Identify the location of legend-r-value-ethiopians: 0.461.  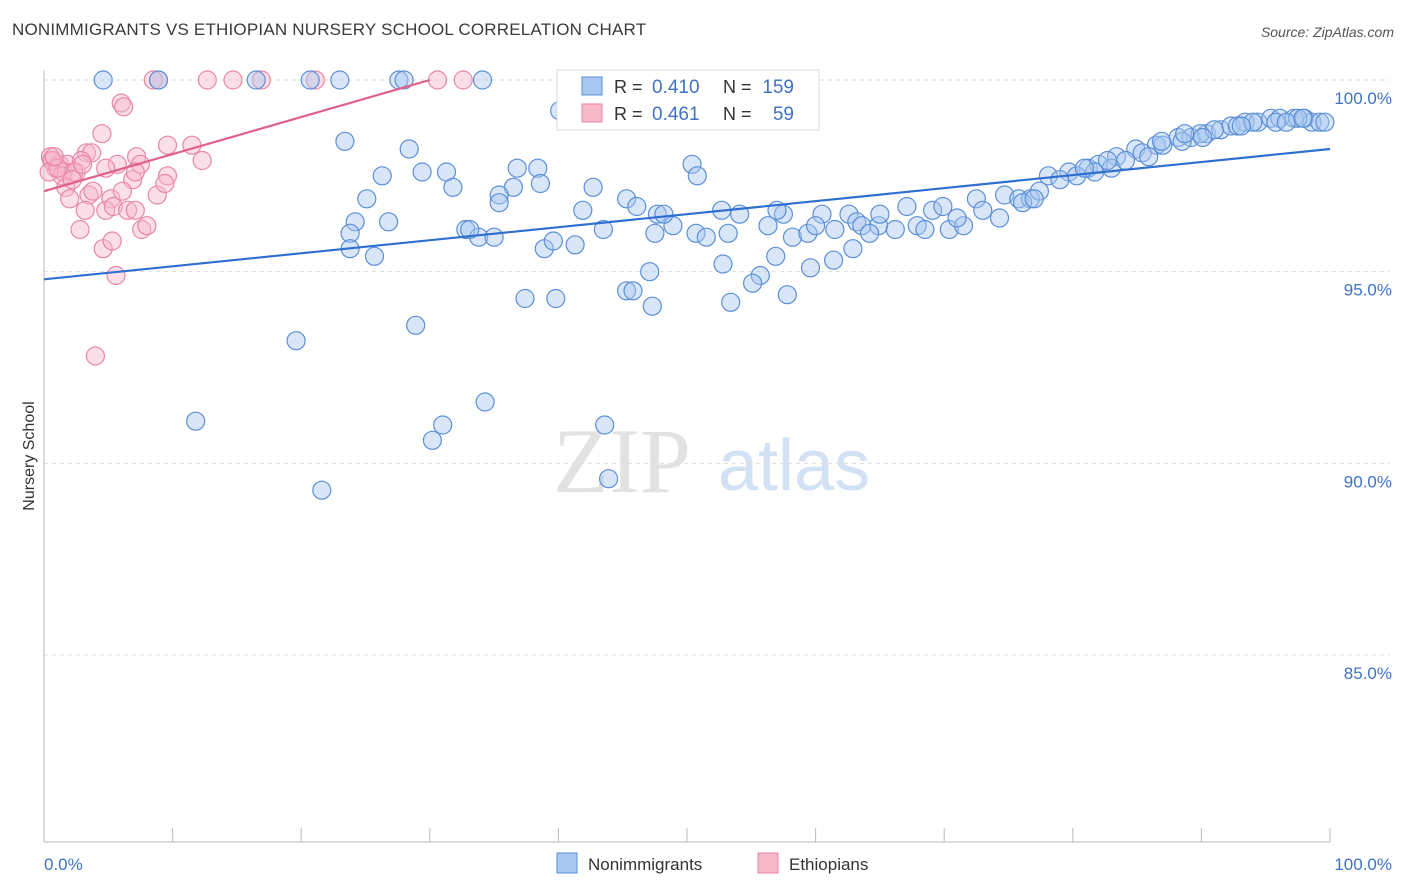
(676, 114).